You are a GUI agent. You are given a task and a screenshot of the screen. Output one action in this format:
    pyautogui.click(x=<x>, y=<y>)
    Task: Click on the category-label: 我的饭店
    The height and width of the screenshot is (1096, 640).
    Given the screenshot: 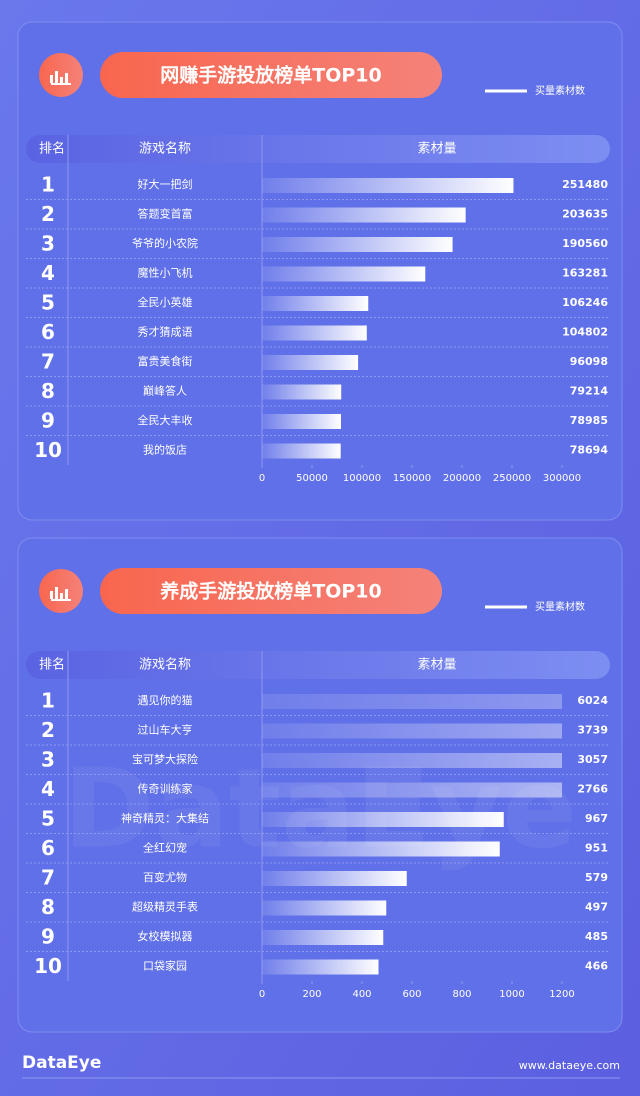 What is the action you would take?
    pyautogui.click(x=165, y=450)
    